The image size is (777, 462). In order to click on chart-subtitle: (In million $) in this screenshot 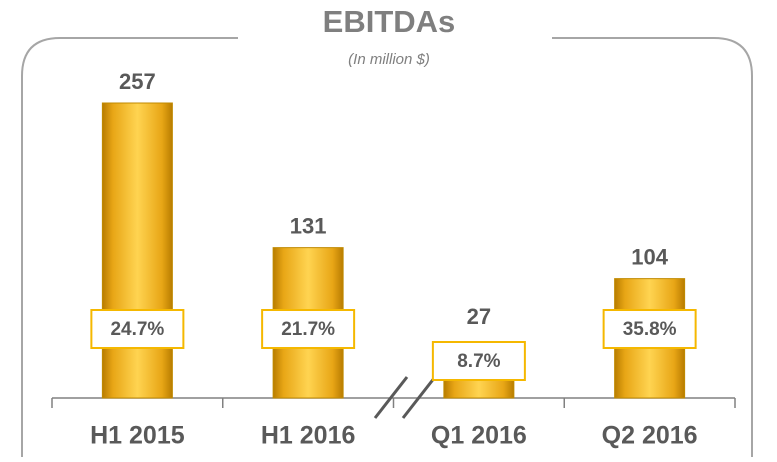, I will do `click(389, 59)`.